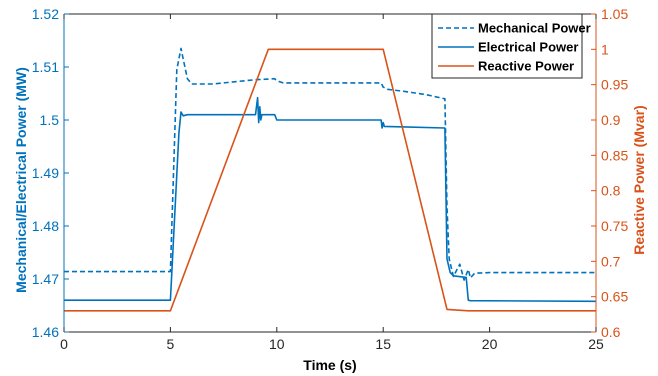  What do you see at coordinates (611, 261) in the screenshot?
I see `y-right-tick-label: 0.7` at bounding box center [611, 261].